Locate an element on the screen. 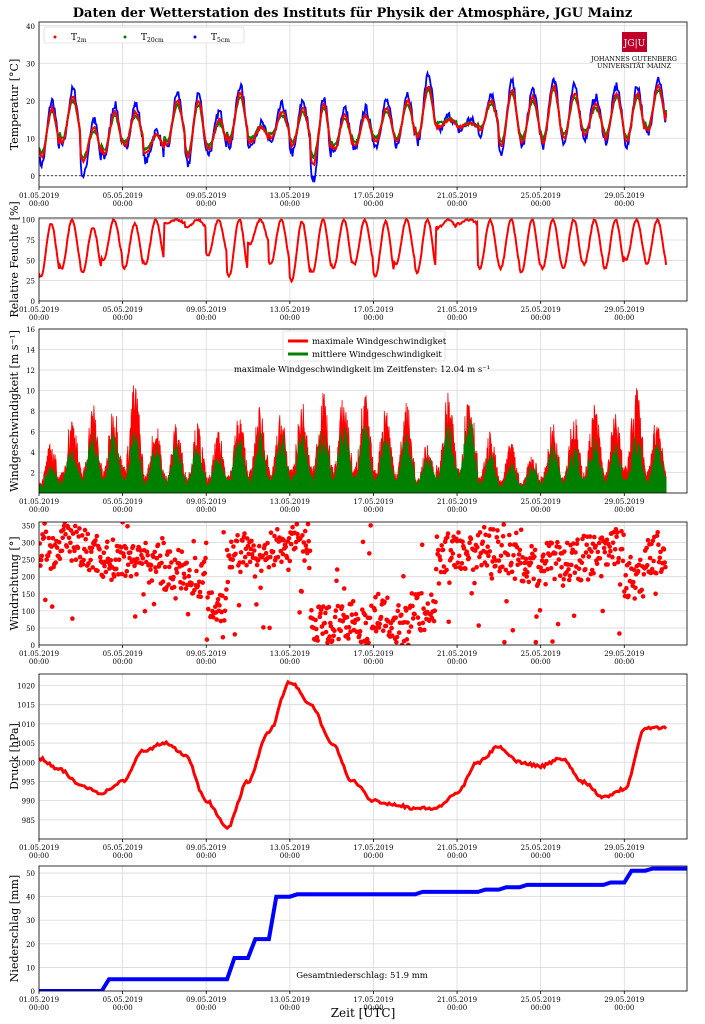  x-tick-label: 21.05.2019 is located at coordinates (457, 654).